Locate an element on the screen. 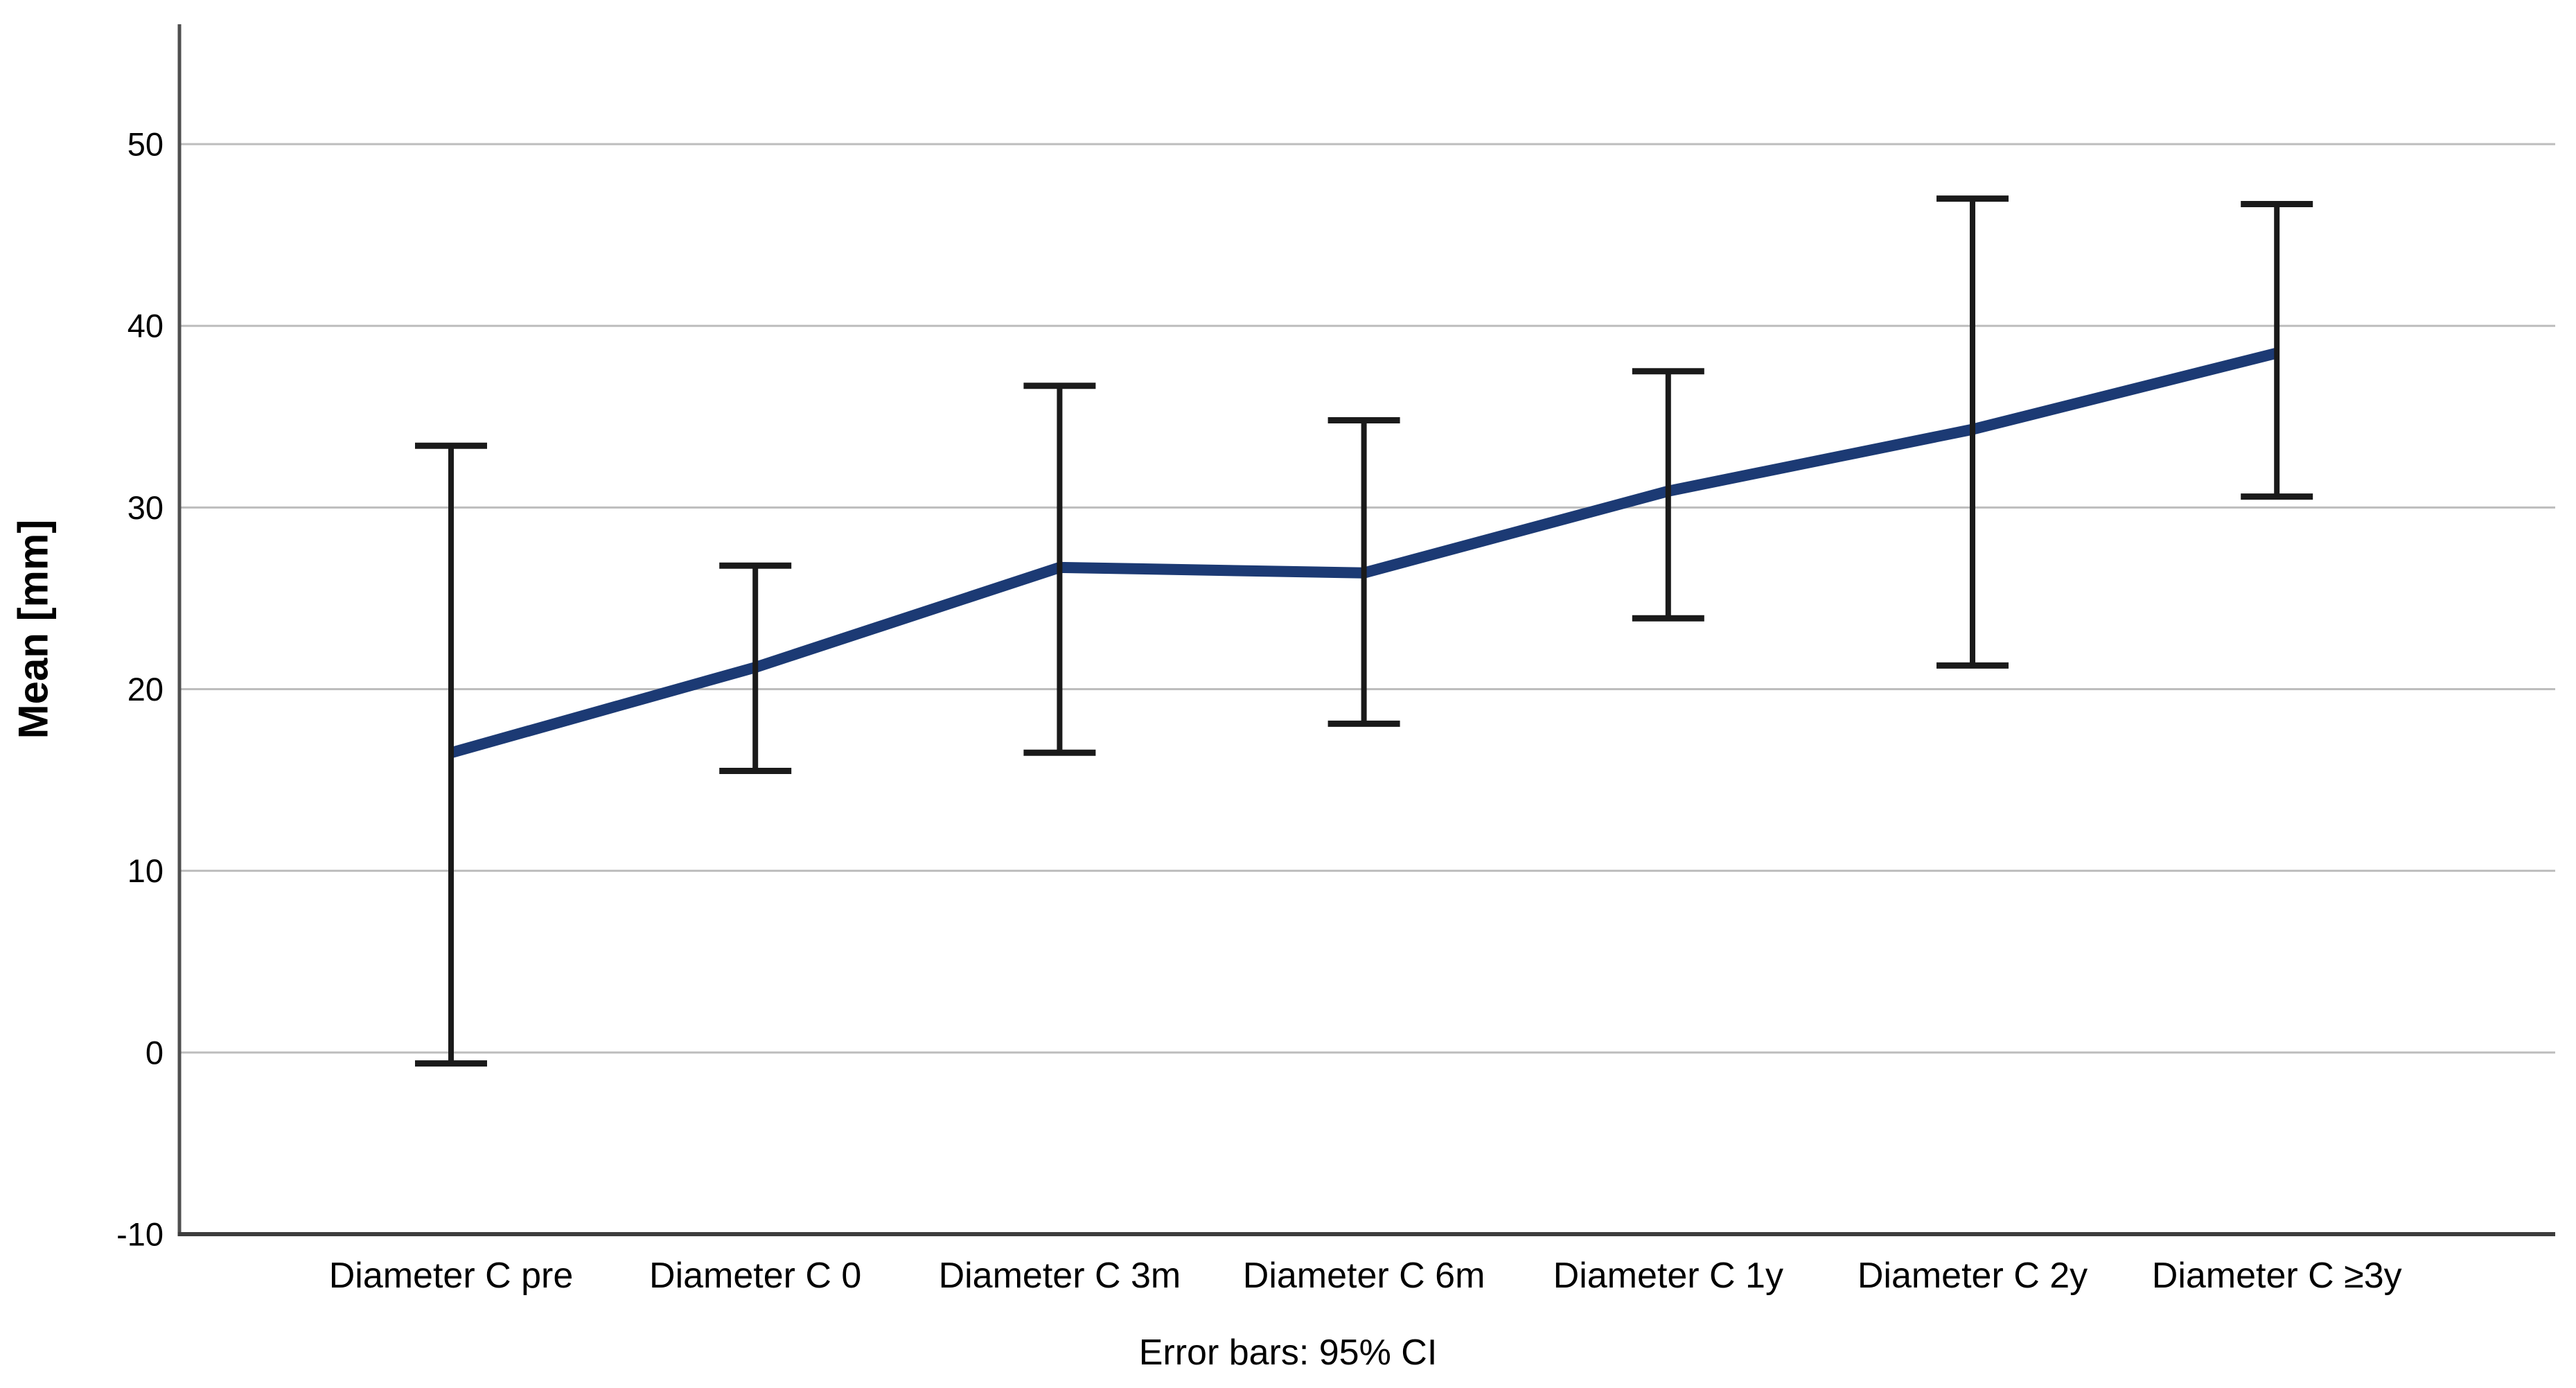 This screenshot has width=2576, height=1388. x-category-label: Diameter C 0 is located at coordinates (755, 1276).